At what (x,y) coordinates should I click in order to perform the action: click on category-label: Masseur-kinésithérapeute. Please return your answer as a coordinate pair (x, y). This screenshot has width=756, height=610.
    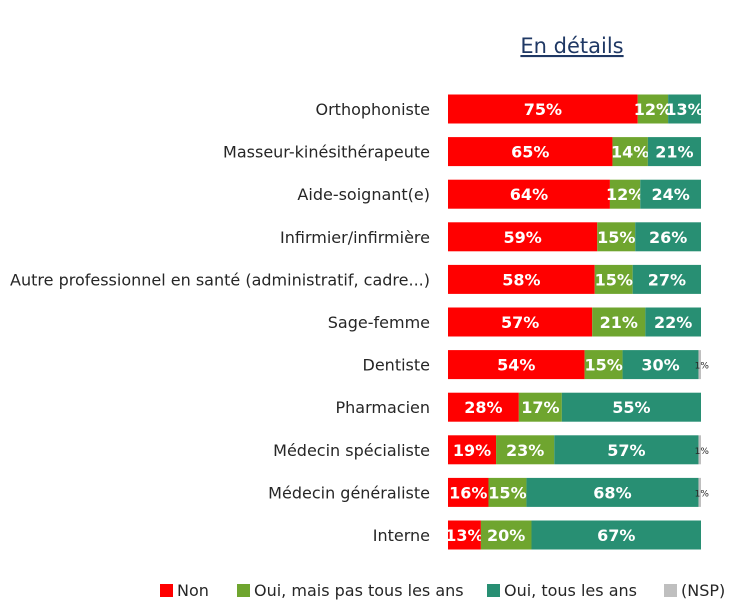
    Looking at the image, I should click on (326, 152).